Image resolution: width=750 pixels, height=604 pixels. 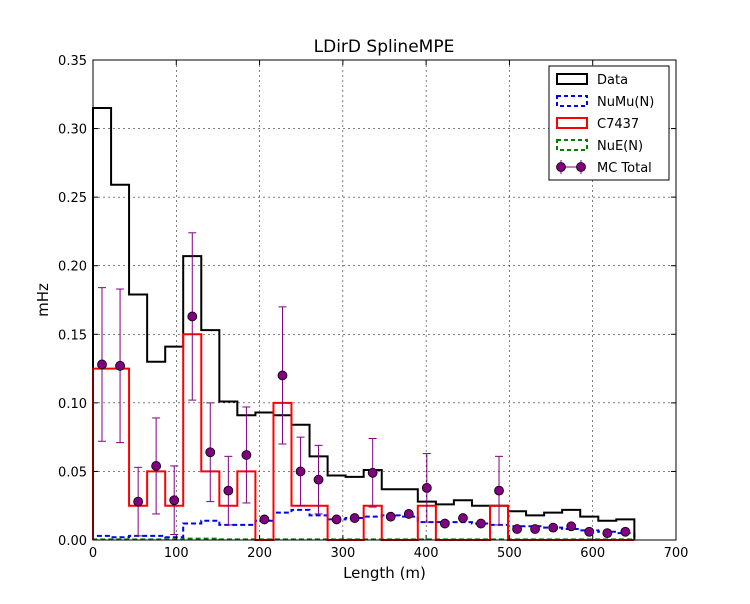 What do you see at coordinates (676, 553) in the screenshot?
I see `x-tick-label: 700` at bounding box center [676, 553].